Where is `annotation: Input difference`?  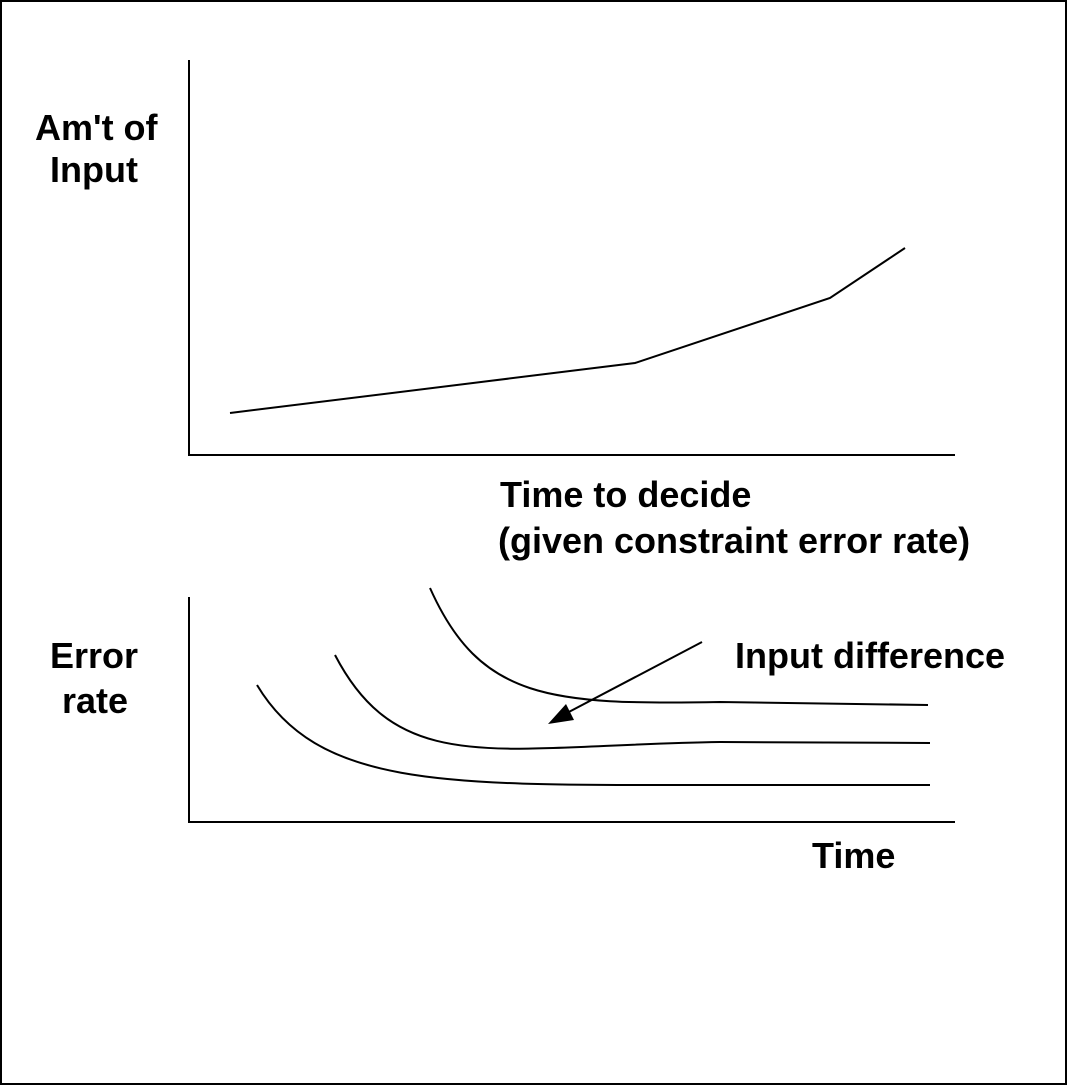 annotation: Input difference is located at coordinates (870, 655).